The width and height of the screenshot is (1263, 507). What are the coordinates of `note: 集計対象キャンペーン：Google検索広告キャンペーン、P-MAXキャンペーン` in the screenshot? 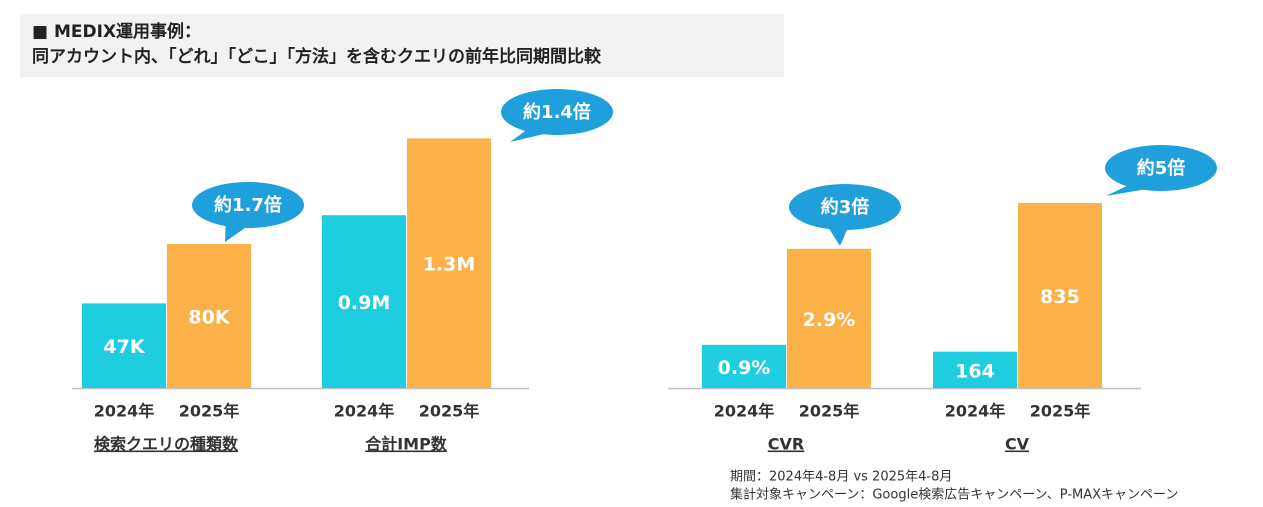 It's located at (954, 495).